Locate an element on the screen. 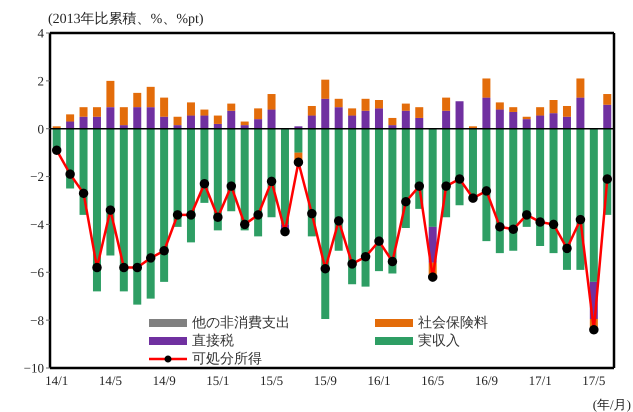 Image resolution: width=633 pixels, height=412 pixels. y-tick-label: −8 is located at coordinates (37, 320).